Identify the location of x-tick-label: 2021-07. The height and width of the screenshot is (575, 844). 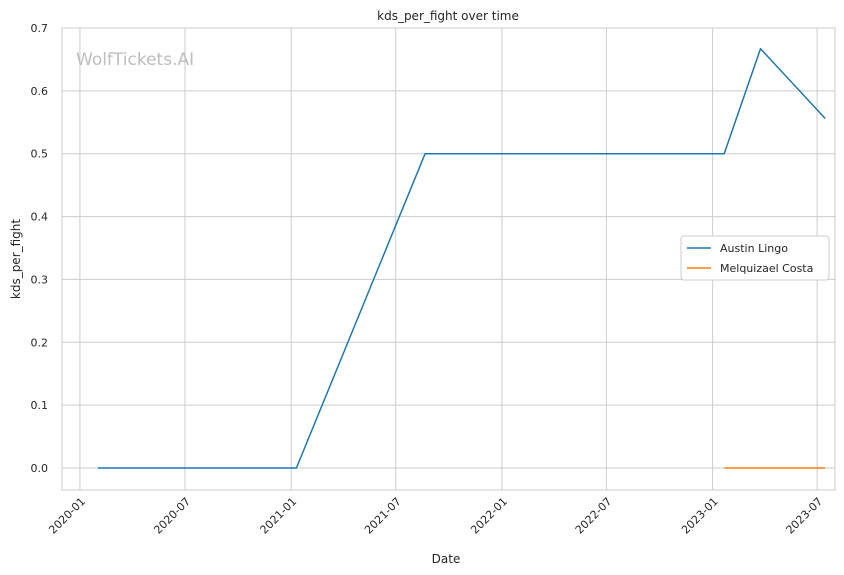
(383, 516).